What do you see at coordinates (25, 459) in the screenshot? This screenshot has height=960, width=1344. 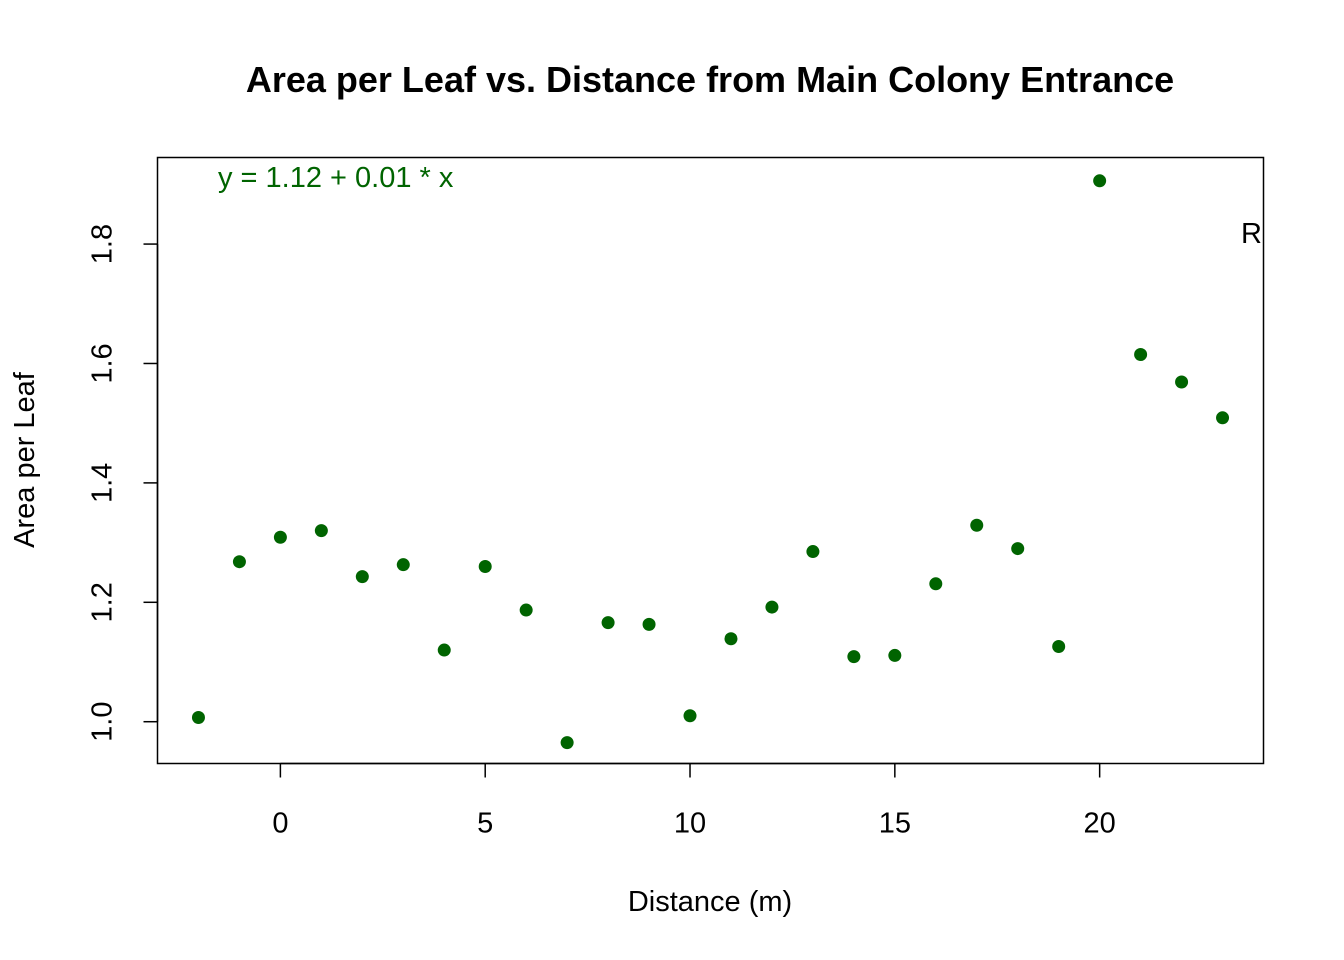 I see `y-axis-label: Area per Leaf` at bounding box center [25, 459].